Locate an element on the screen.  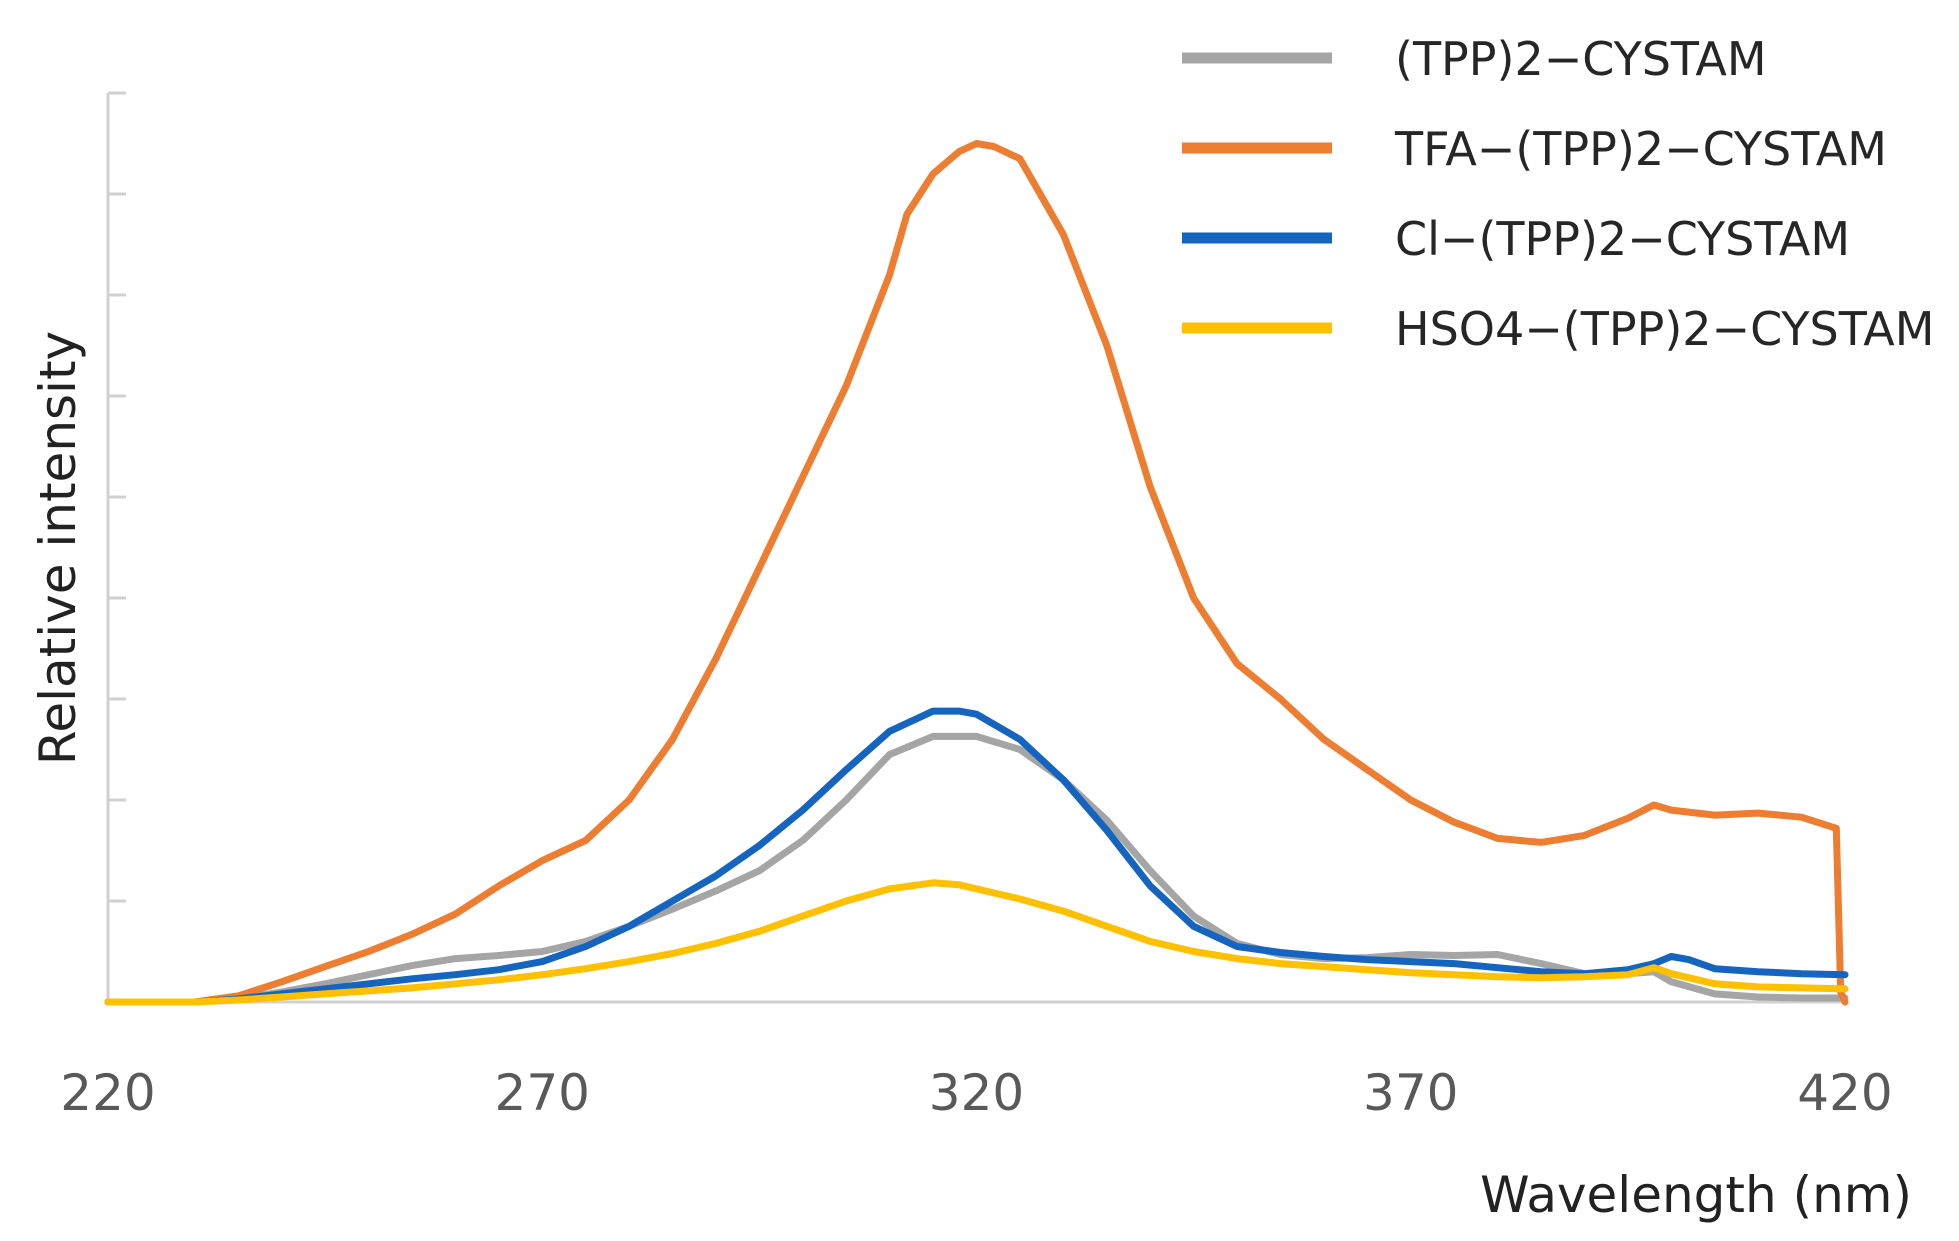
legend-label-0: (TPP)2−CYSTAM is located at coordinates (1581, 59).